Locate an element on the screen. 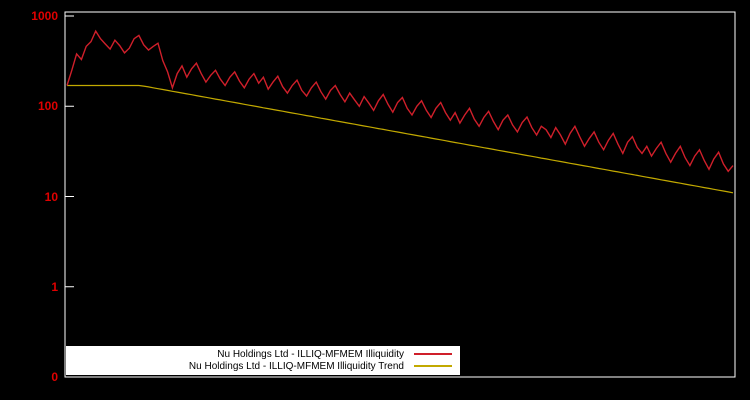 This screenshot has width=750, height=400. y-tick-1: 1 is located at coordinates (54, 287).